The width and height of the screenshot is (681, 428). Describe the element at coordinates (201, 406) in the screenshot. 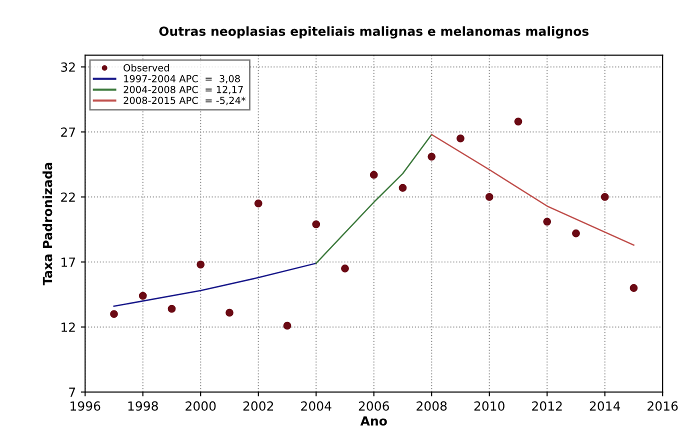

I see `x-tick-label: 2000` at that location.